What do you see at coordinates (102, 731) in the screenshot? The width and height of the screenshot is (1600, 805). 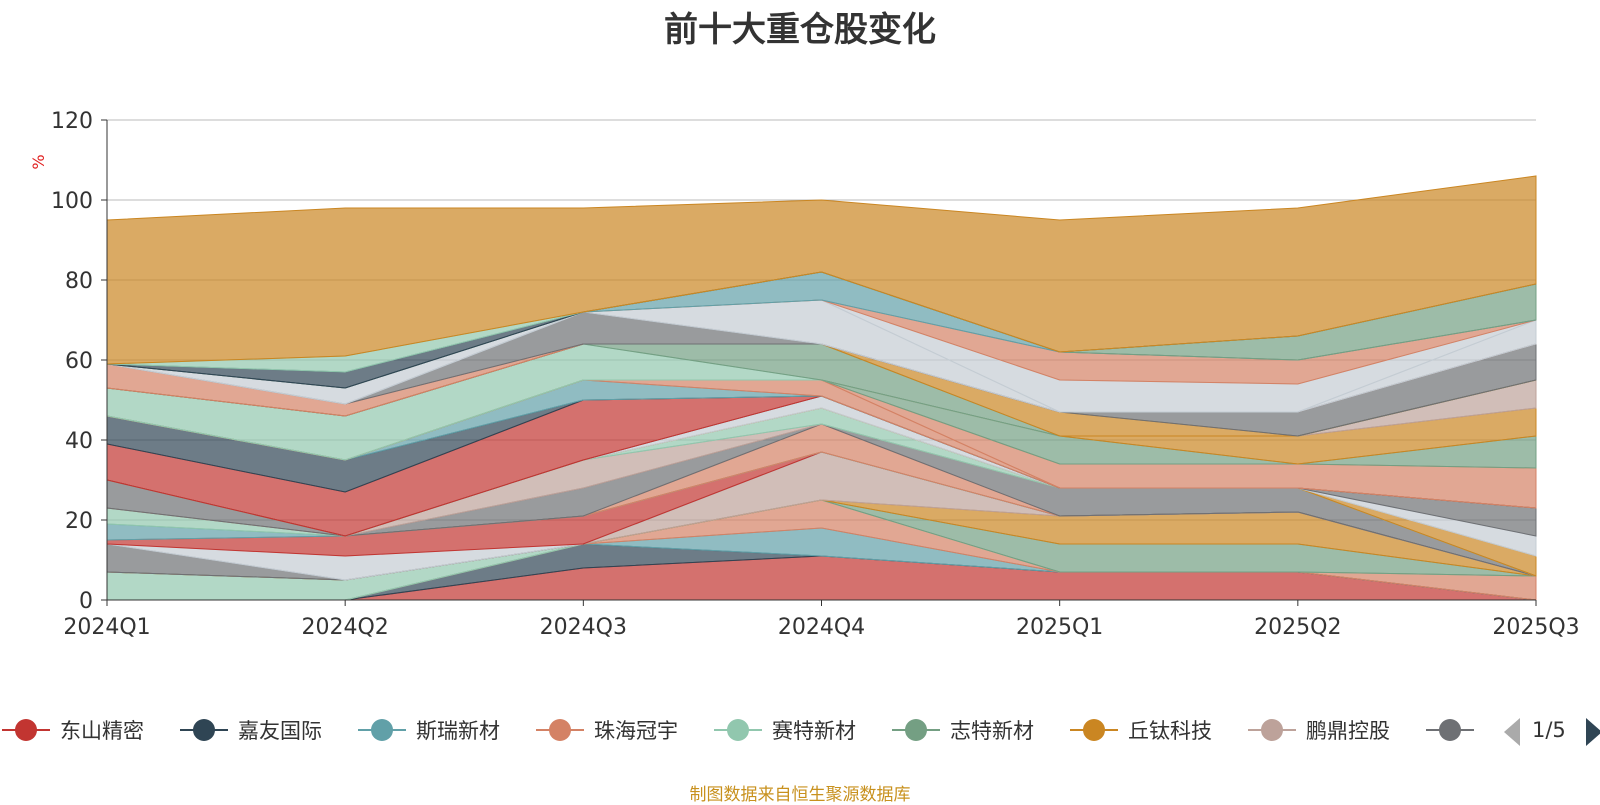 I see `legend-label: 东山精密` at bounding box center [102, 731].